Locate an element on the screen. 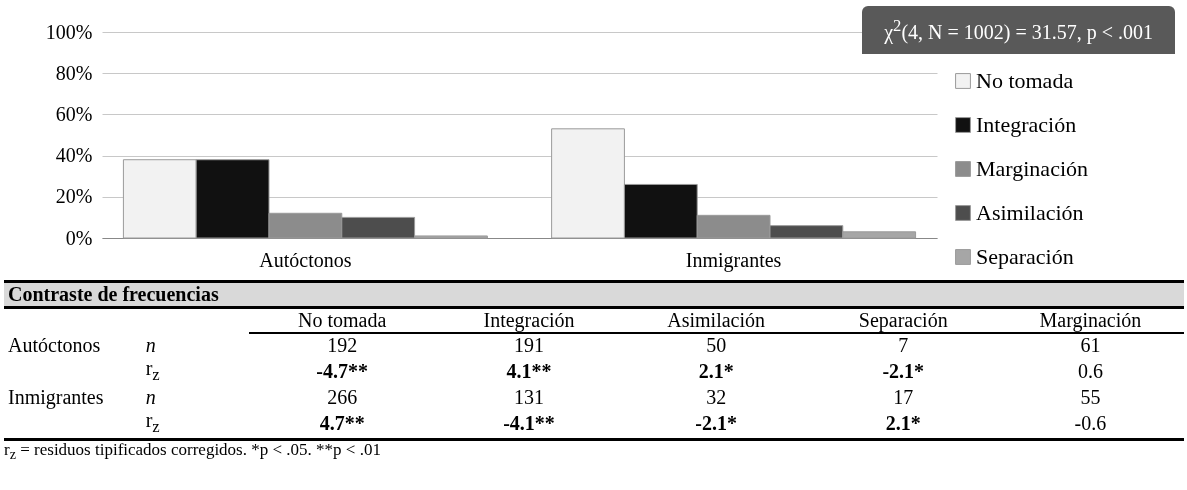  text: -4.1** is located at coordinates (529, 424).